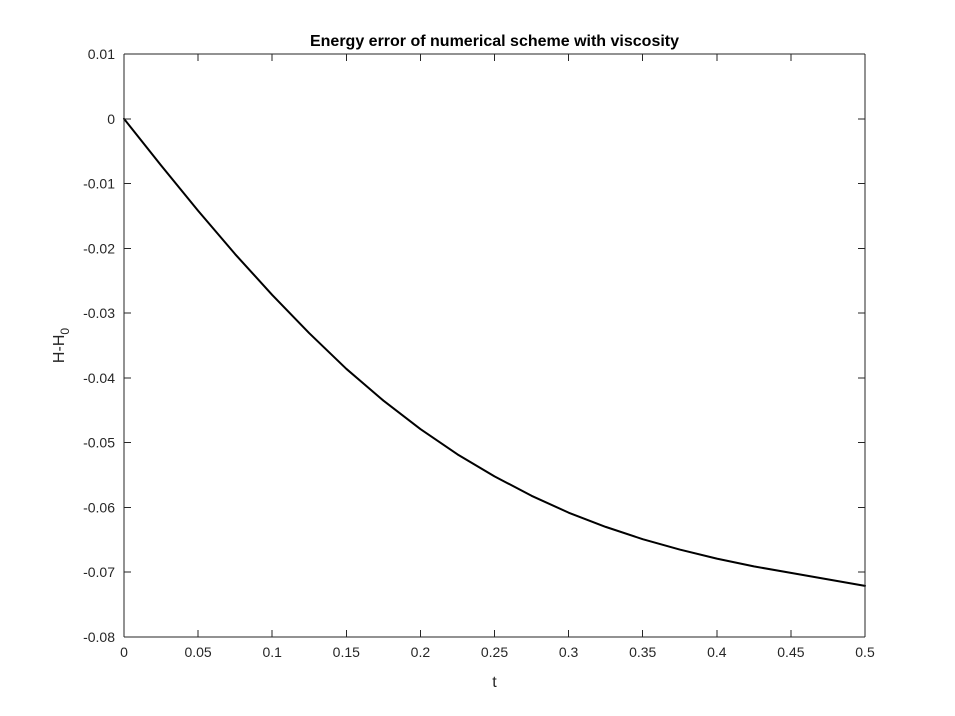  What do you see at coordinates (111, 119) in the screenshot?
I see `y-tick-label: 0` at bounding box center [111, 119].